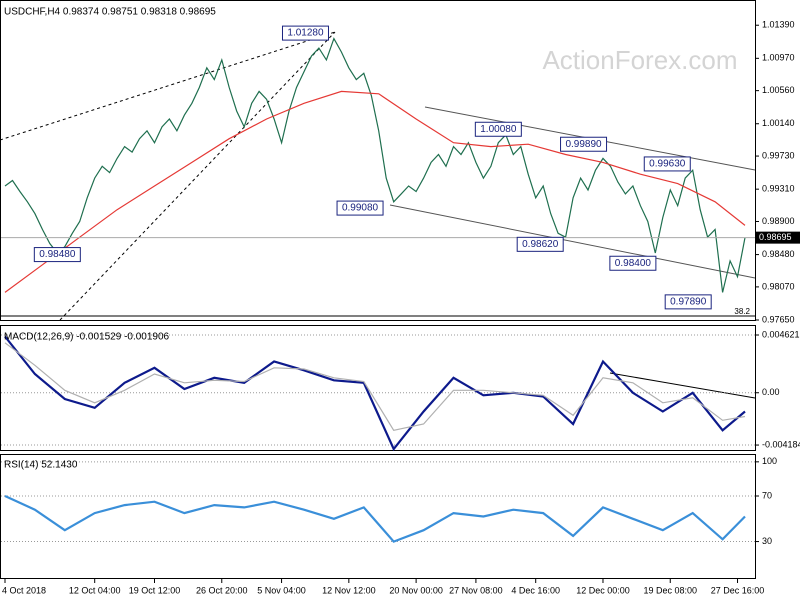 This screenshot has width=800, height=605. Describe the element at coordinates (603, 590) in the screenshot. I see `x-tick-label: 12 Dec 00:00` at that location.